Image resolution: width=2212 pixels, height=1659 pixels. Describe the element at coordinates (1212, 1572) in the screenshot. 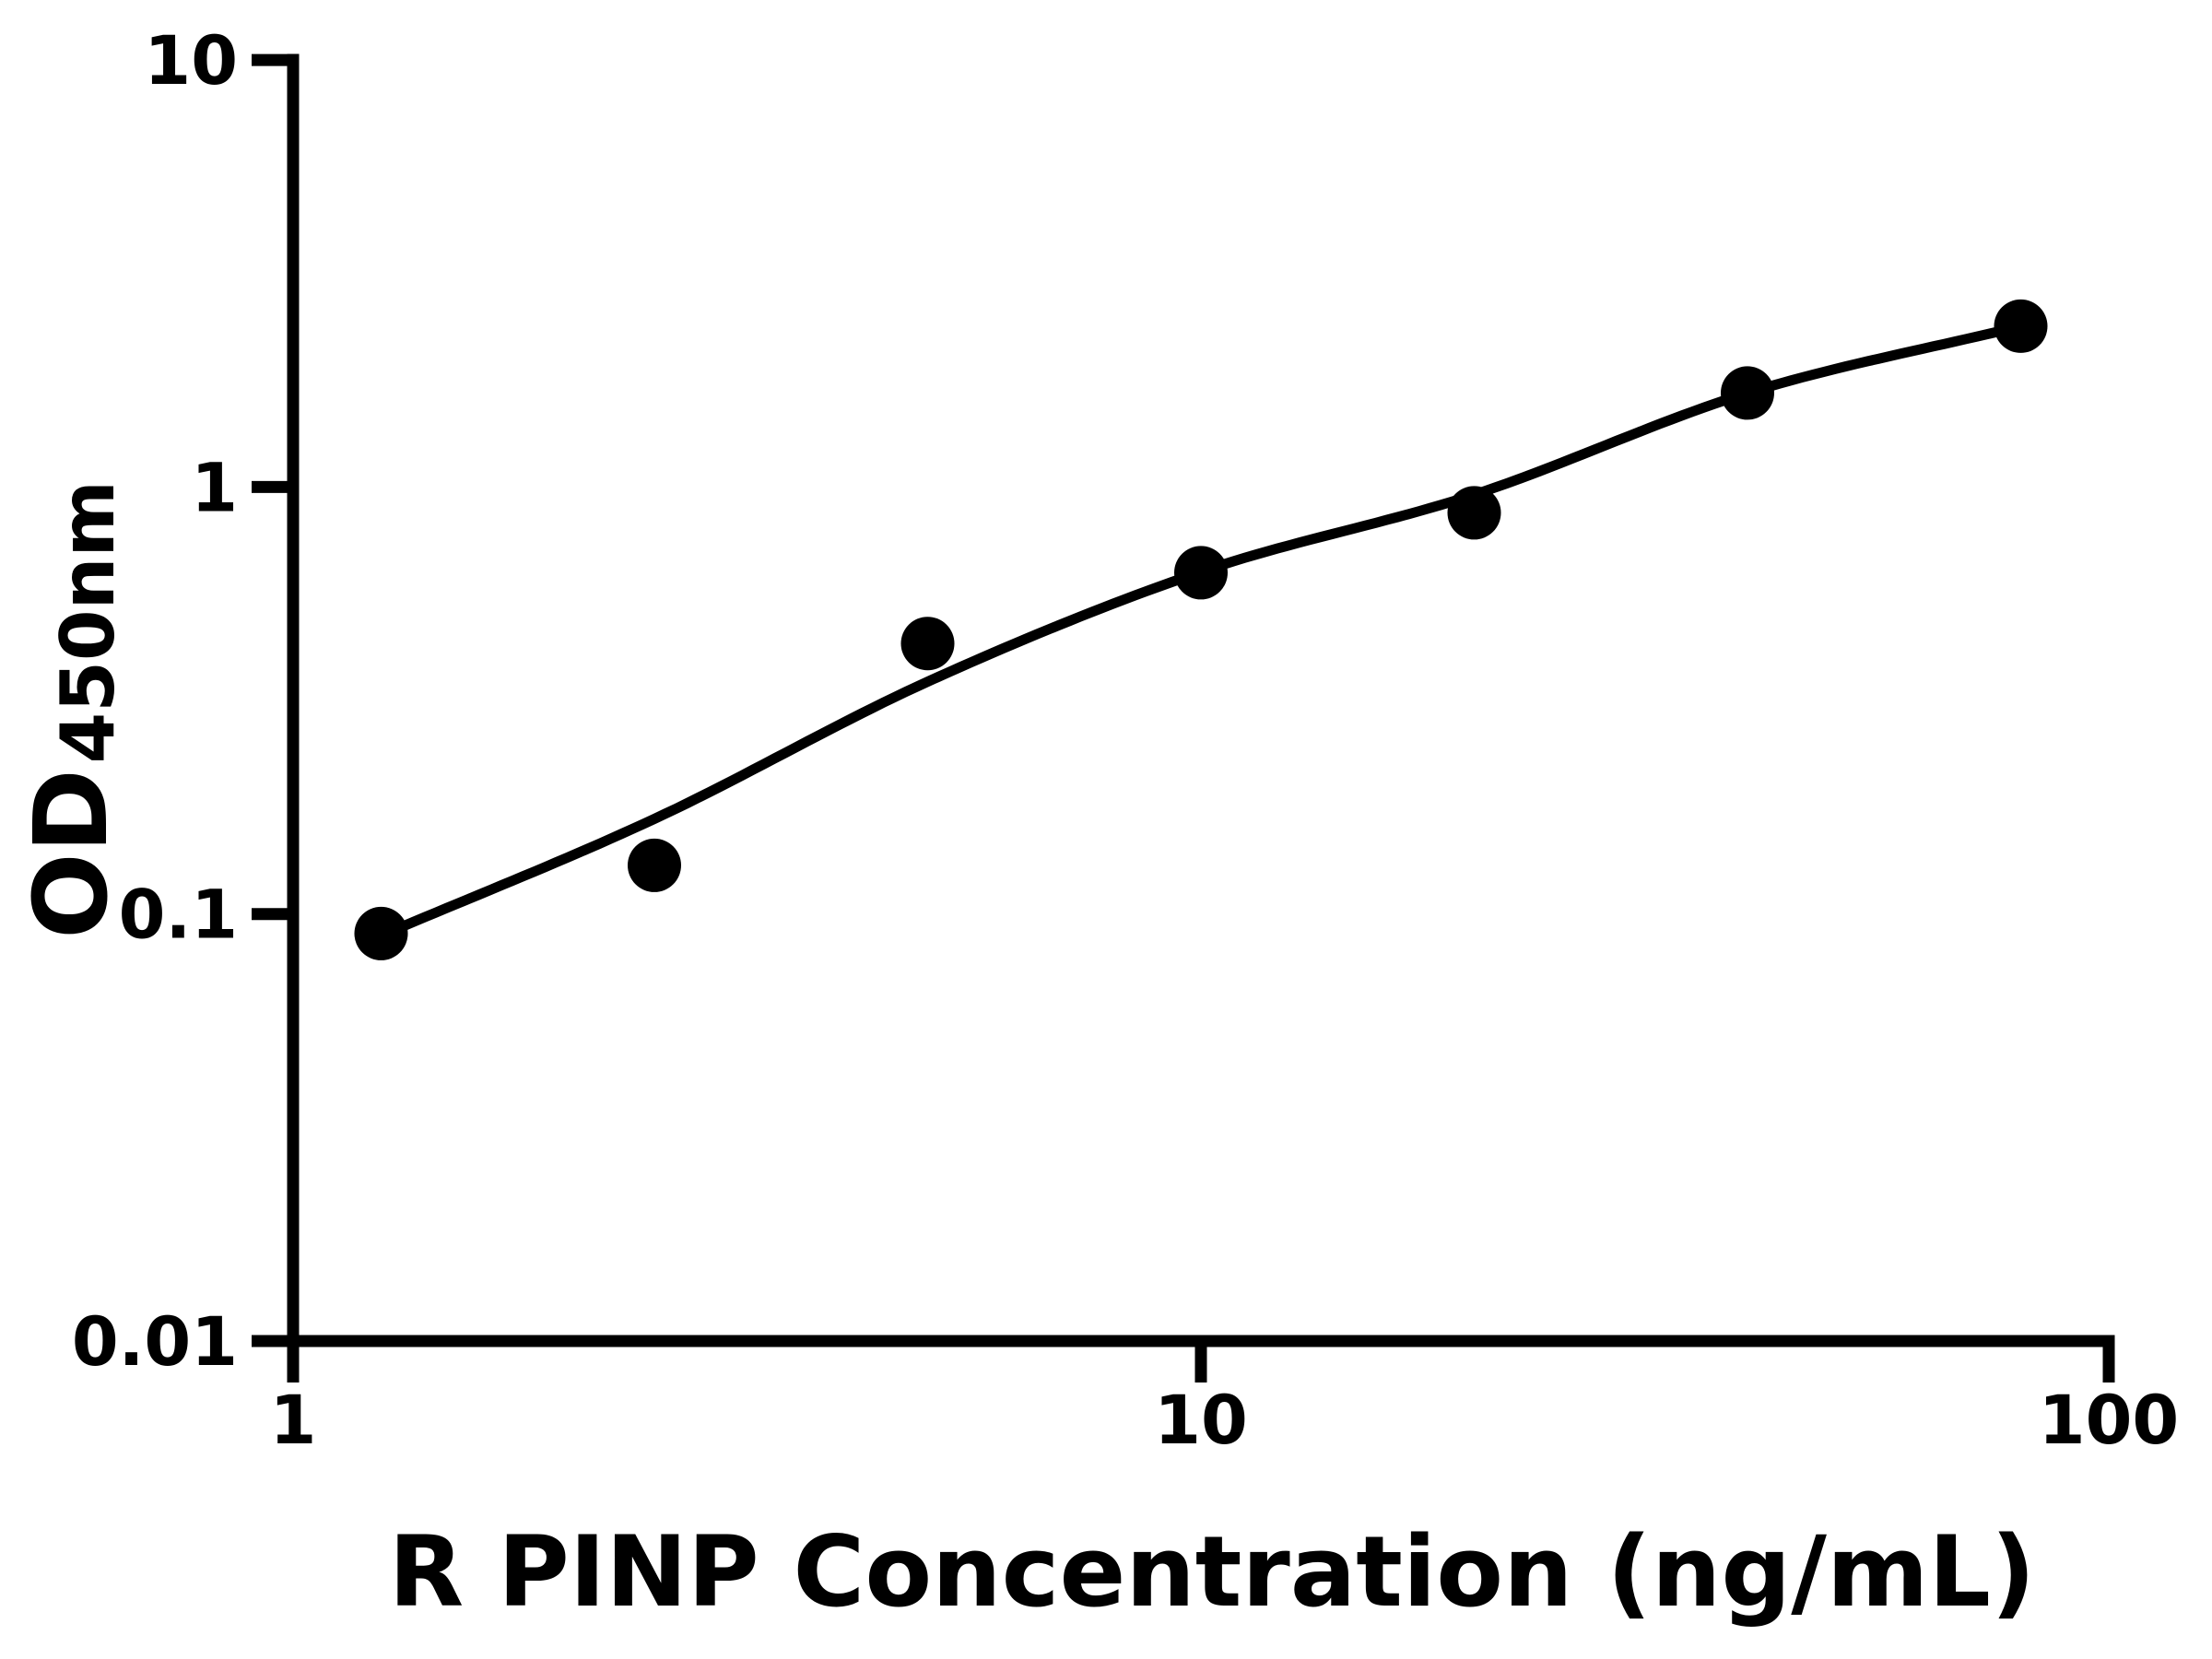

I see `x-axis-title: R PINP Concentration (ng/mL)` at that location.